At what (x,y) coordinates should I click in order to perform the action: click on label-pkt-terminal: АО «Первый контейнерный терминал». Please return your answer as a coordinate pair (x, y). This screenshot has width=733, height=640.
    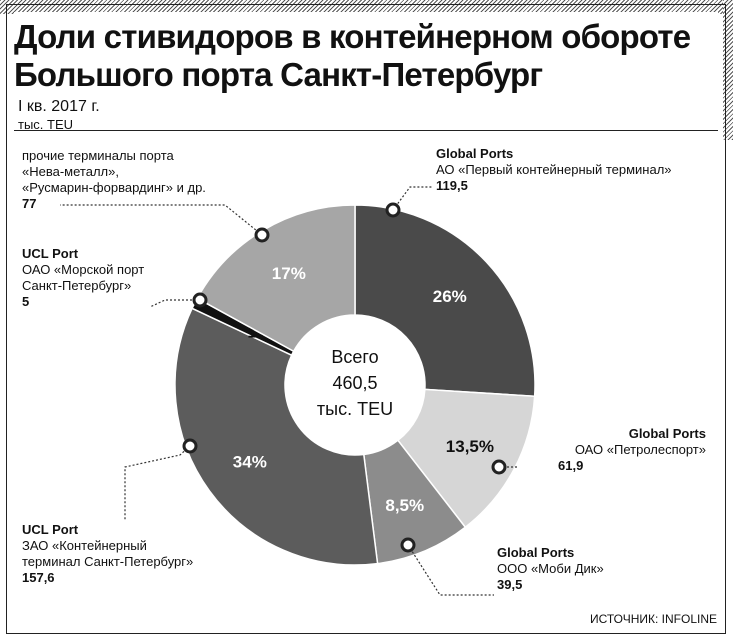
    Looking at the image, I should click on (554, 169).